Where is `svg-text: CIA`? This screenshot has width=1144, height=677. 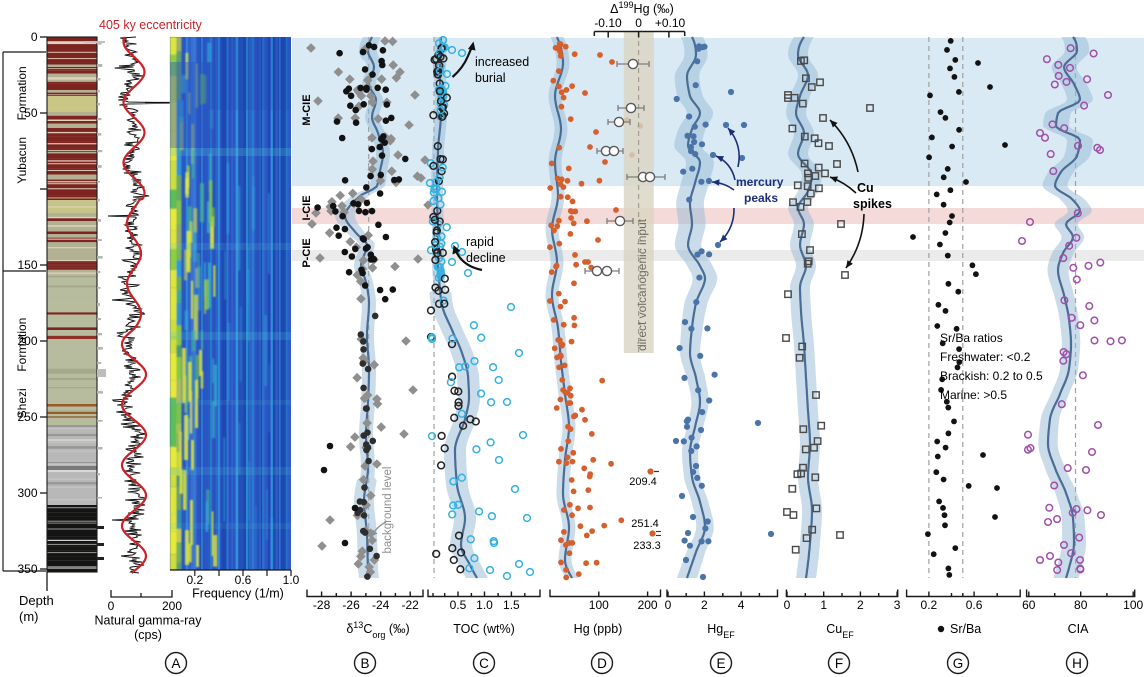
svg-text: CIA is located at coordinates (1079, 629).